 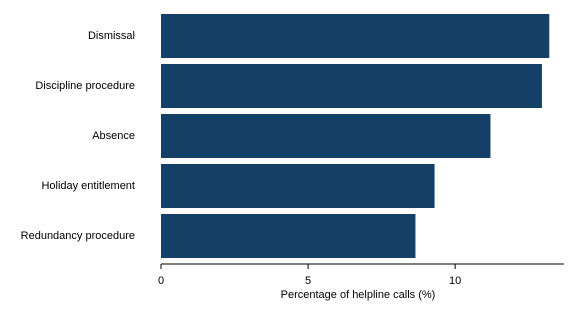 What do you see at coordinates (455, 281) in the screenshot?
I see `x-tick-label: 10` at bounding box center [455, 281].